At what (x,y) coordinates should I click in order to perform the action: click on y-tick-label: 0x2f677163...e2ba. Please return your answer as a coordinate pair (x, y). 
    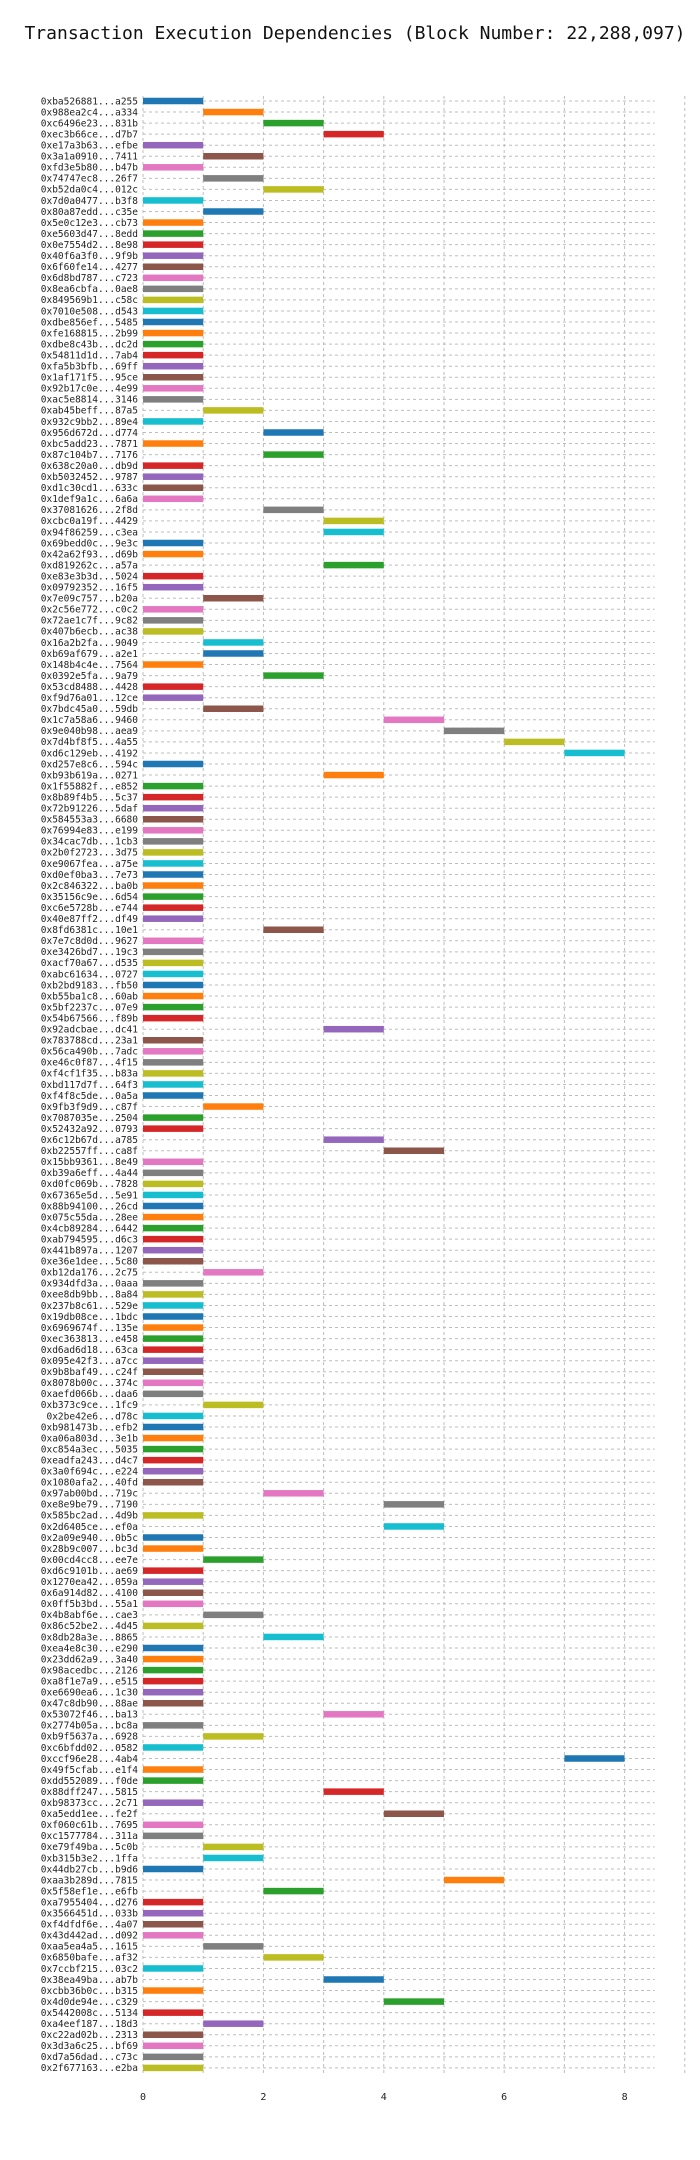
    Looking at the image, I should click on (89, 2068).